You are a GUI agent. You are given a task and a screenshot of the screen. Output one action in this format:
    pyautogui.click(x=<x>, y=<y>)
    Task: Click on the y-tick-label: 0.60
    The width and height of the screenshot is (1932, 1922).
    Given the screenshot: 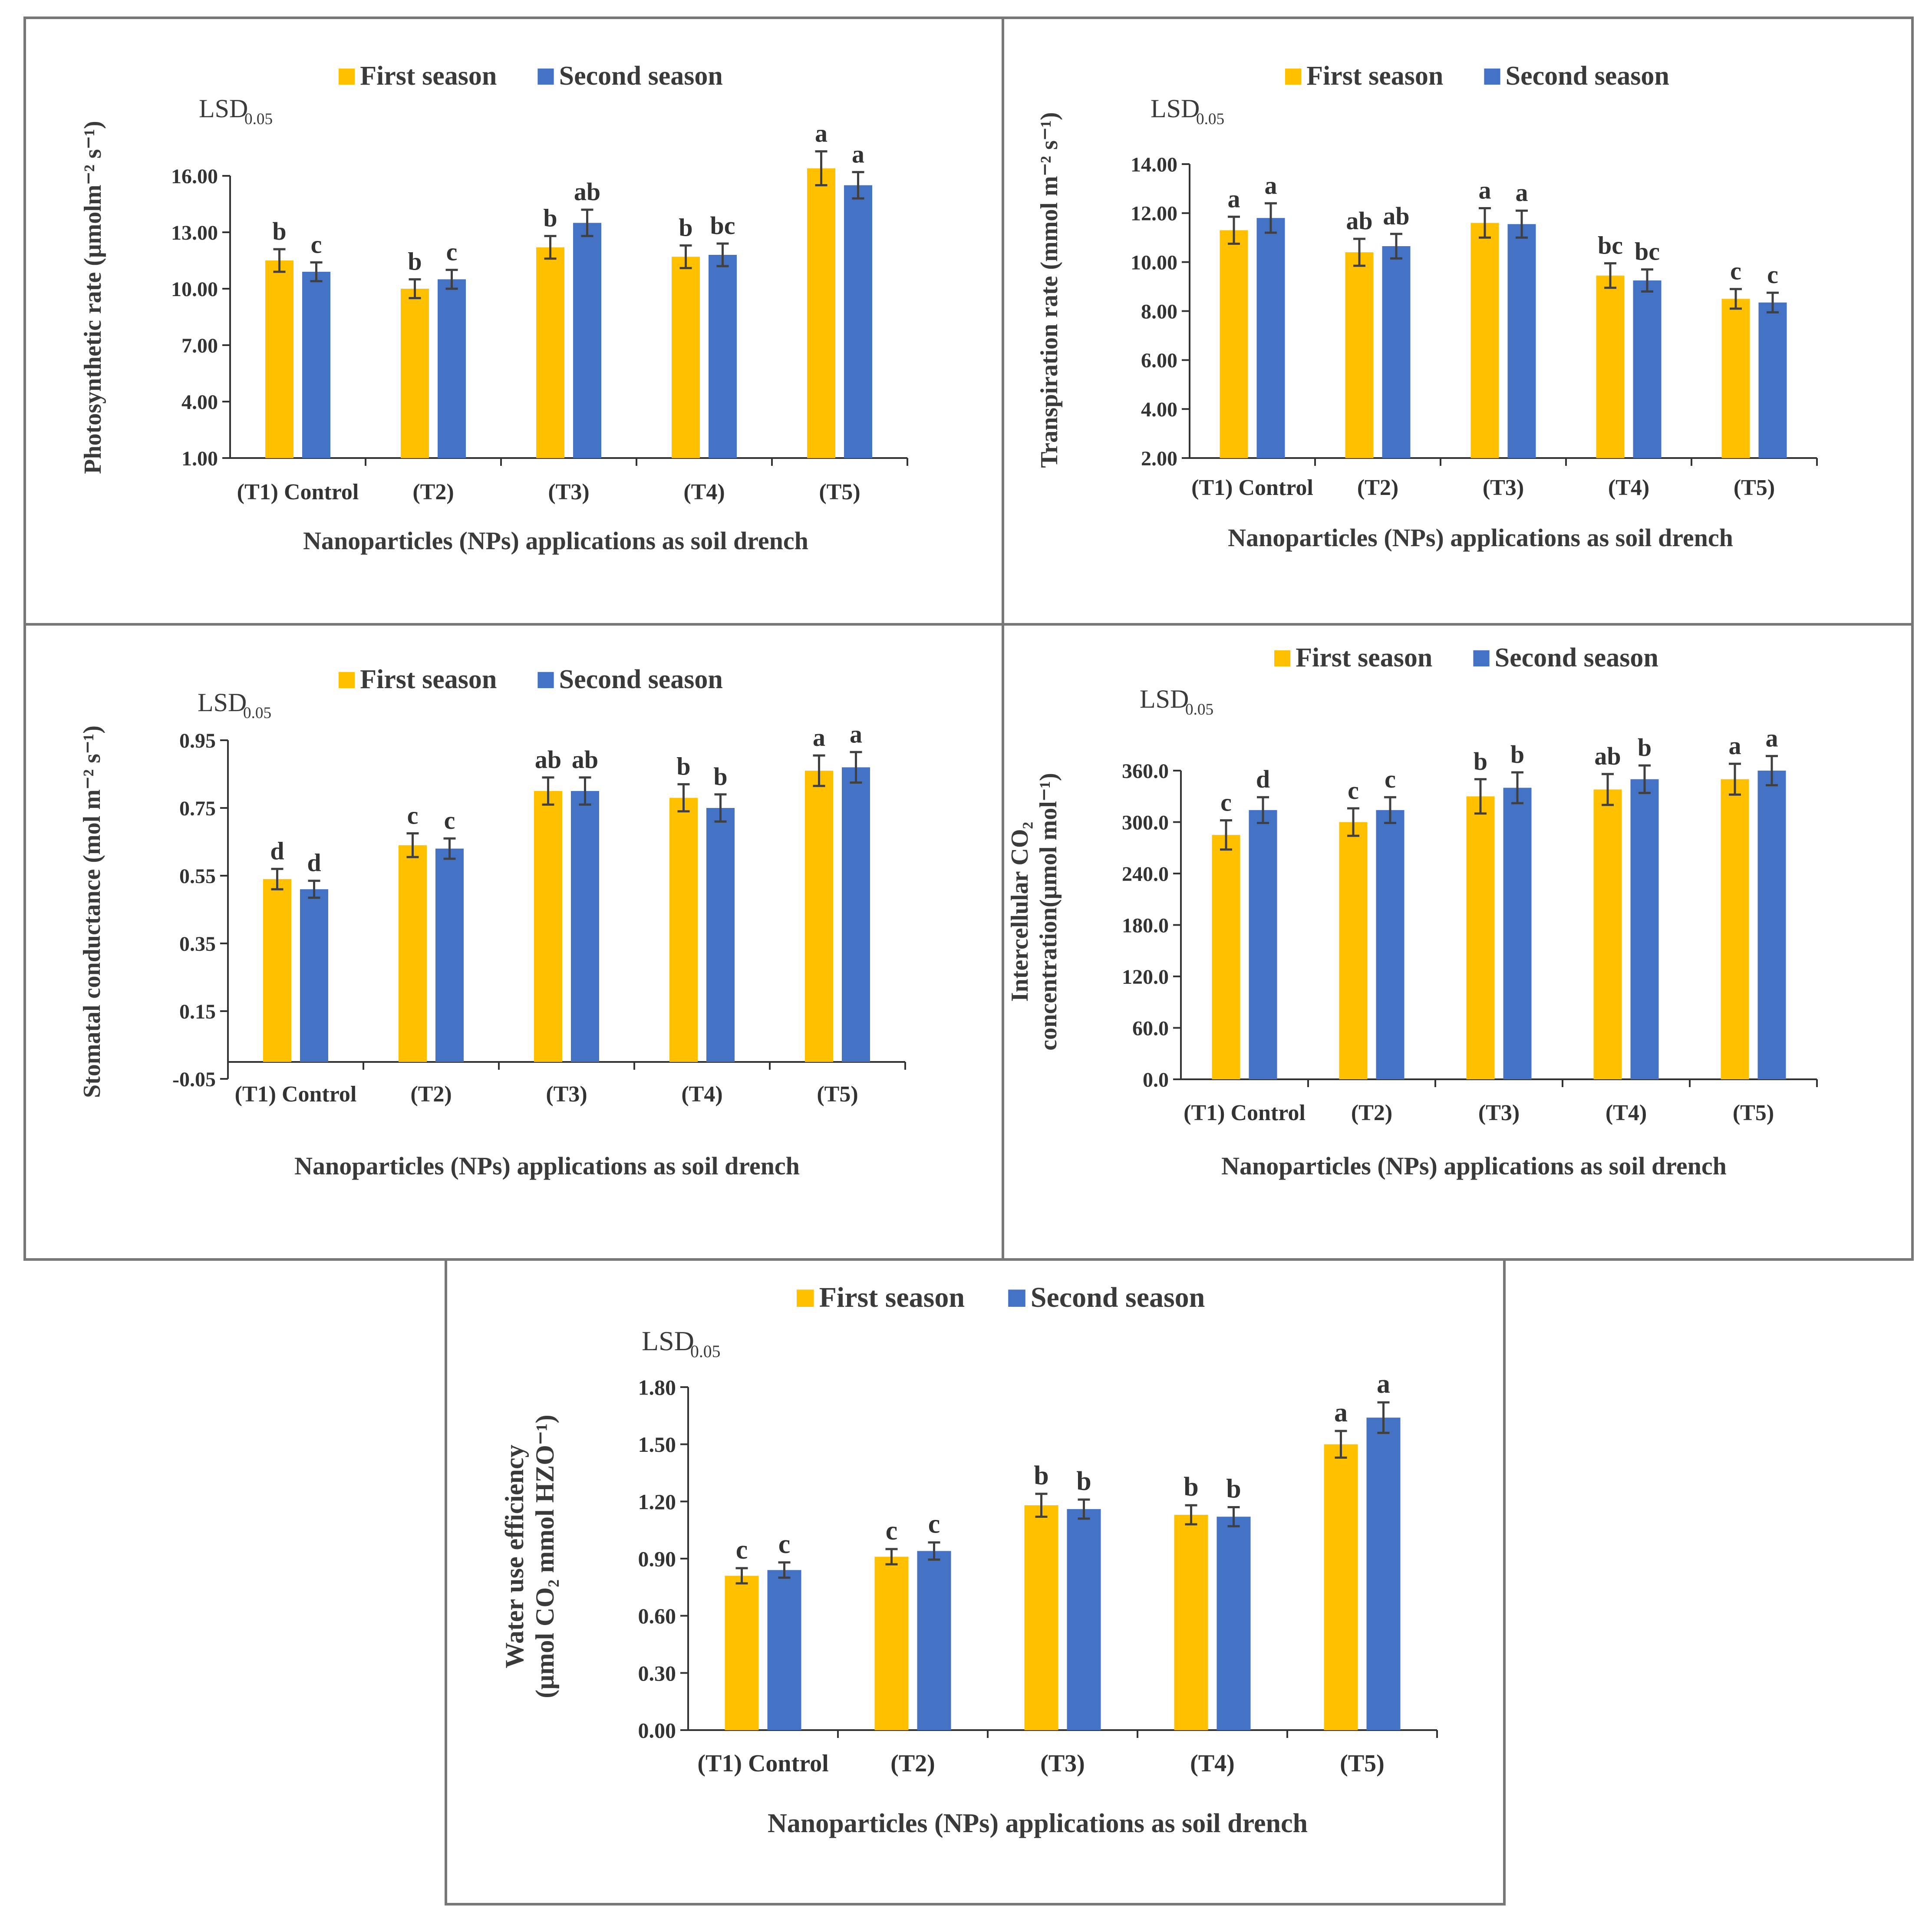 What is the action you would take?
    pyautogui.click(x=657, y=1616)
    